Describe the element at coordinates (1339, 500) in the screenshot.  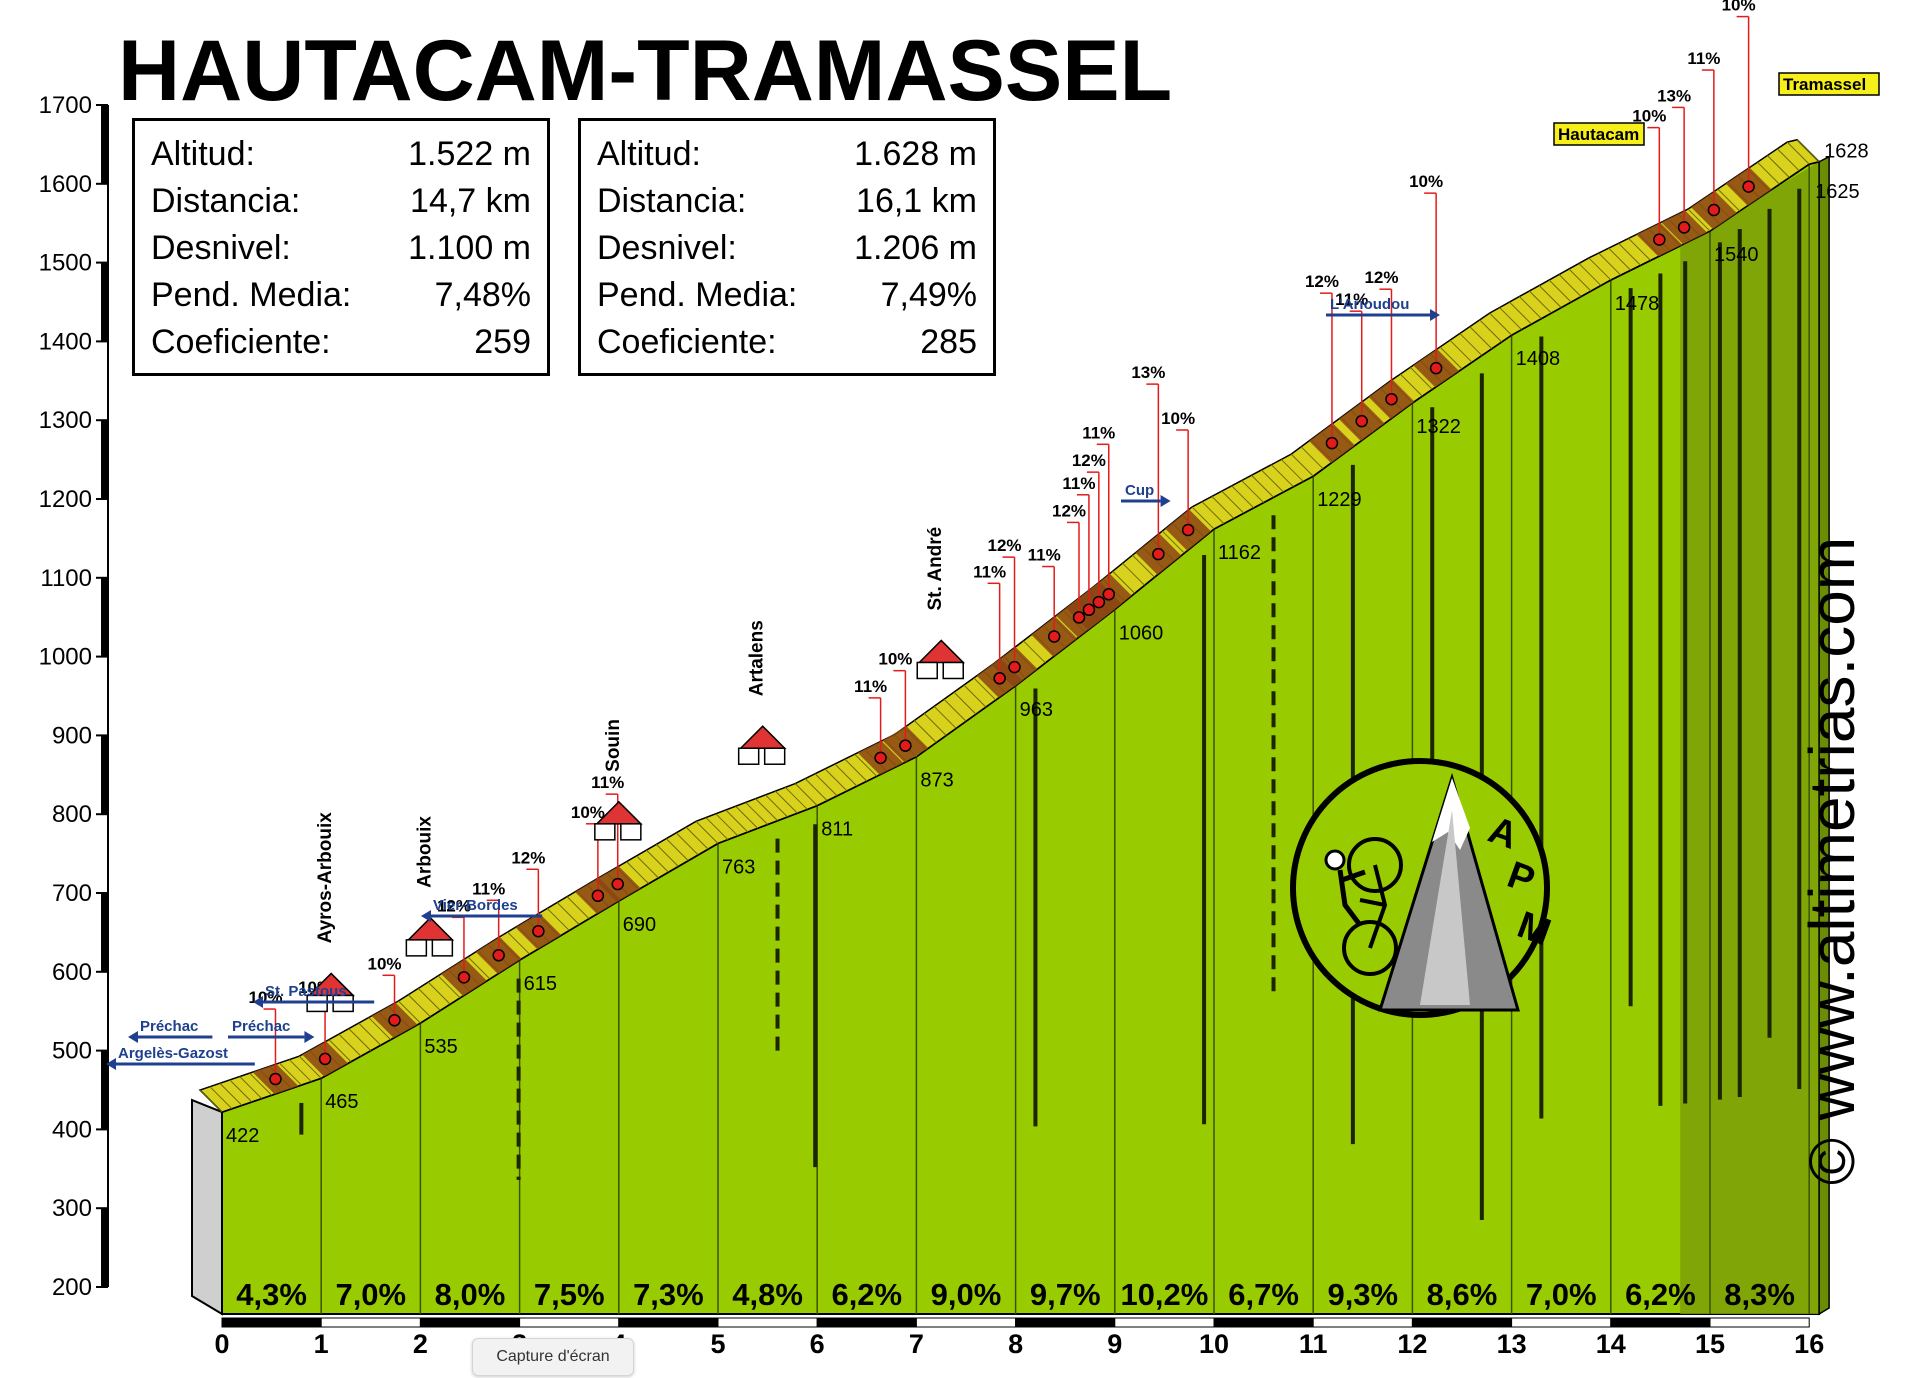
I see `elevation-label: 1229` at that location.